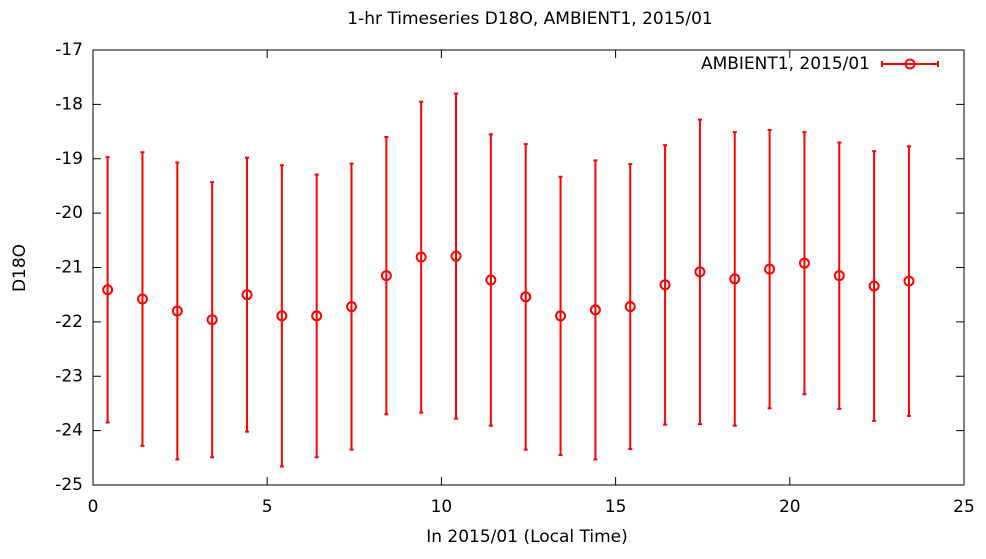  I want to click on x-axis-label: In 2015/01 (Local Time), so click(527, 537).